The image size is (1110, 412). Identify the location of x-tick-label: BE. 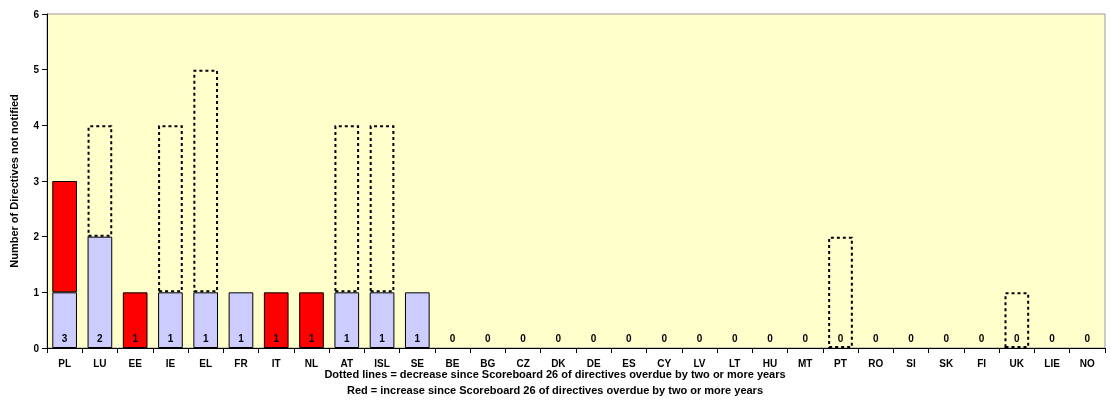
(452, 363).